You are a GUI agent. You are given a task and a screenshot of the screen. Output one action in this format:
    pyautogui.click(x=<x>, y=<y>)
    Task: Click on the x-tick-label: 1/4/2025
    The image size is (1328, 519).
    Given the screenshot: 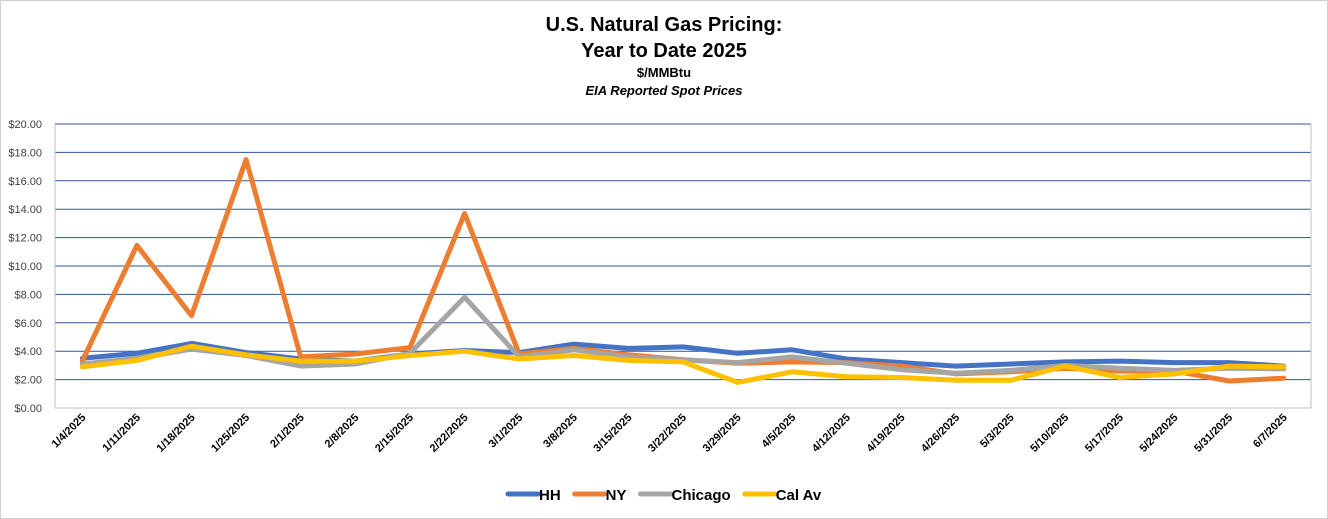 What is the action you would take?
    pyautogui.click(x=69, y=431)
    